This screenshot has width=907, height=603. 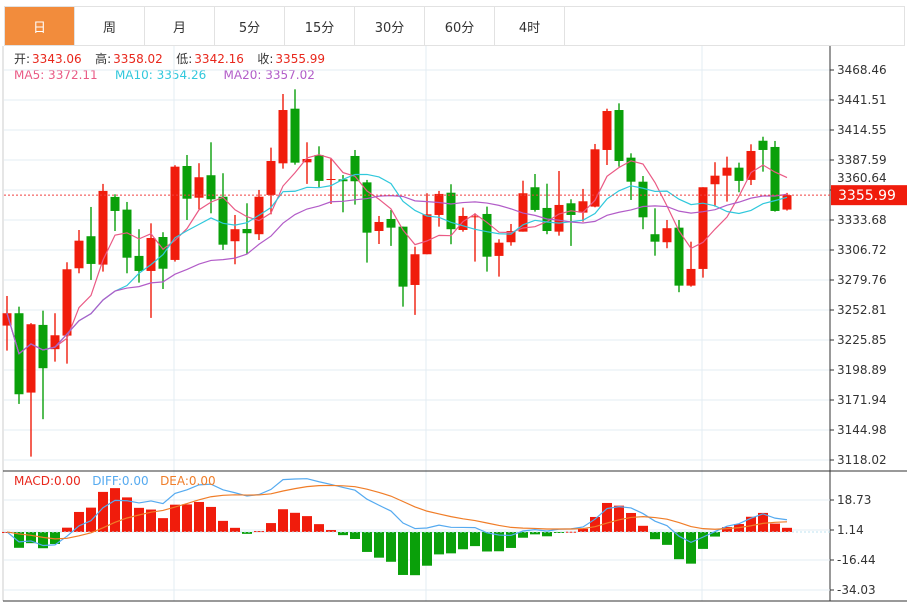 I want to click on dea-value: DEA:0.00, so click(x=188, y=481).